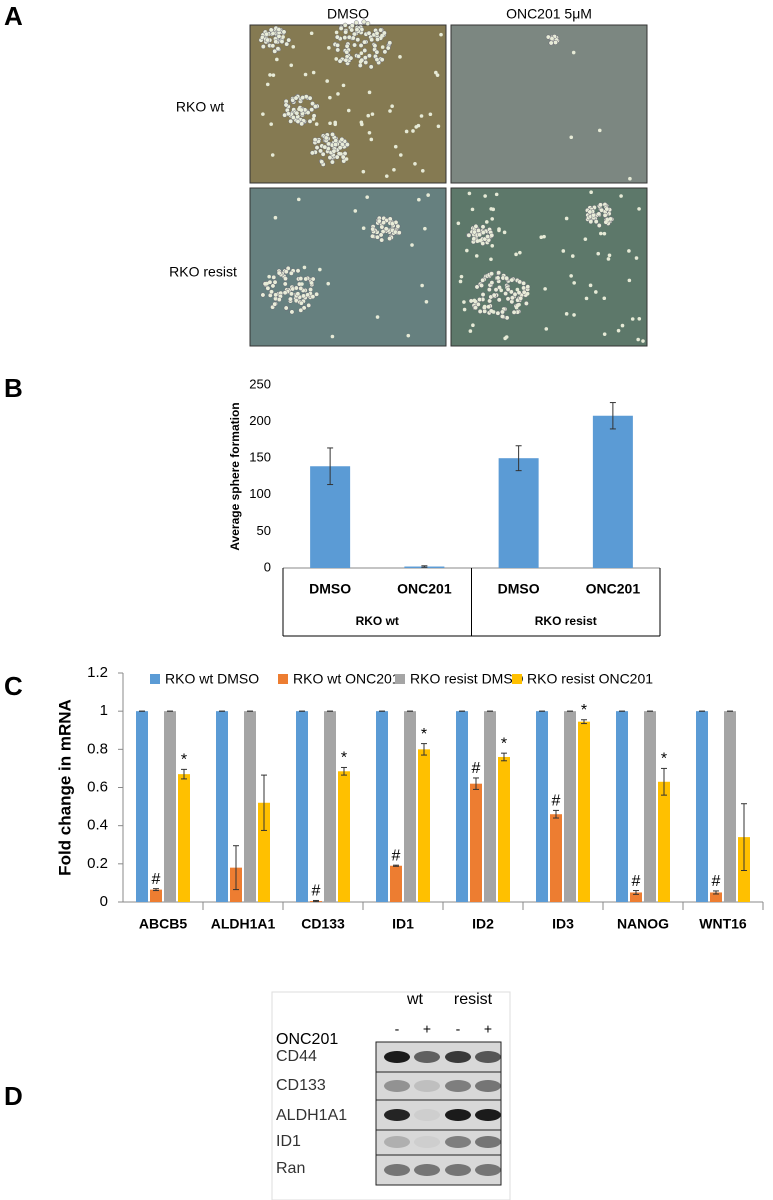 Image resolution: width=773 pixels, height=1200 pixels. What do you see at coordinates (243, 924) in the screenshot?
I see `x-tick-label: ALDH1A1` at bounding box center [243, 924].